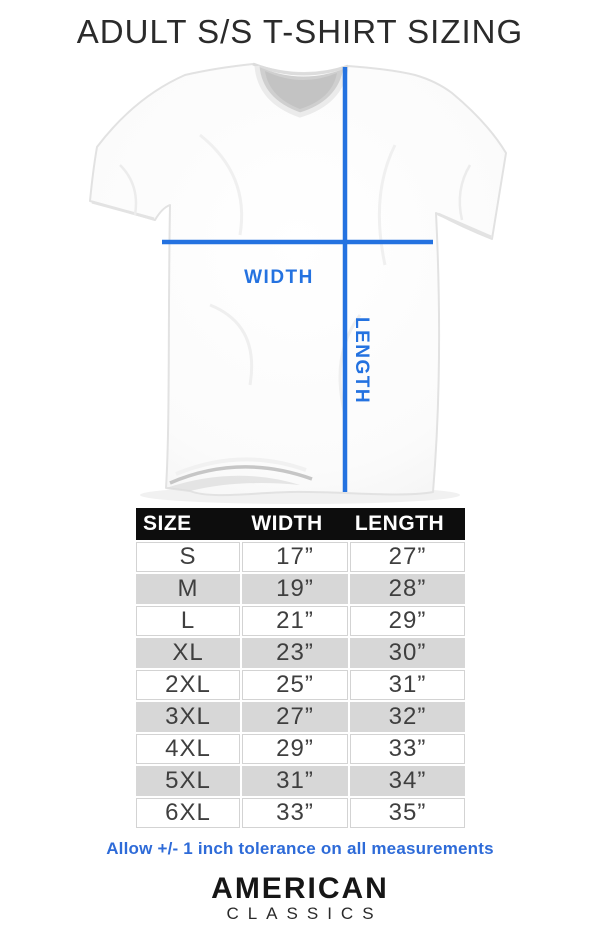 This screenshot has height=943, width=600. What do you see at coordinates (295, 557) in the screenshot?
I see `table-cell-width: 17”` at bounding box center [295, 557].